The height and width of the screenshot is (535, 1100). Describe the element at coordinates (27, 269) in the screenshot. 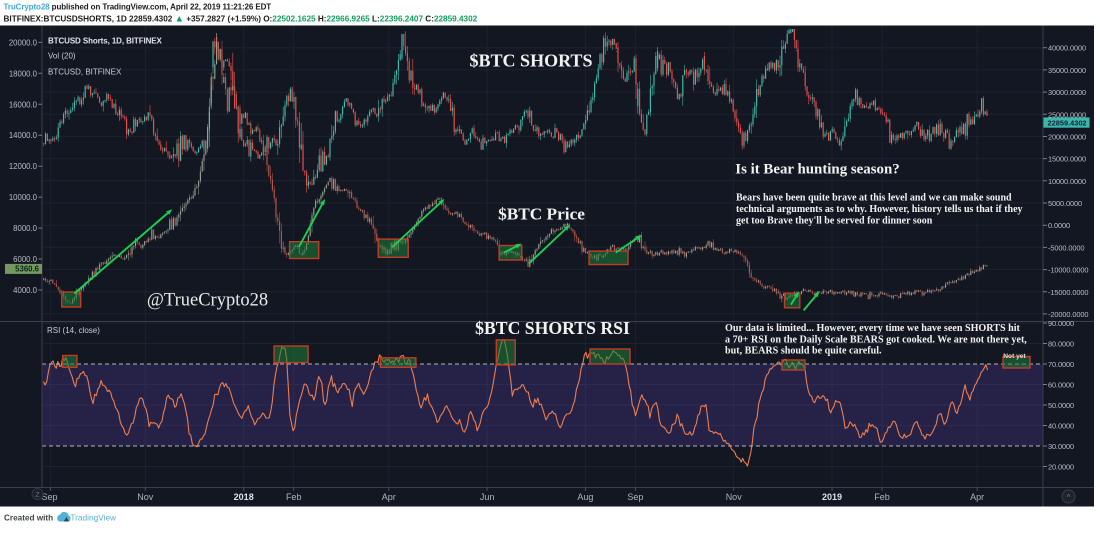

I see `svg-text: 5360.6` at that location.